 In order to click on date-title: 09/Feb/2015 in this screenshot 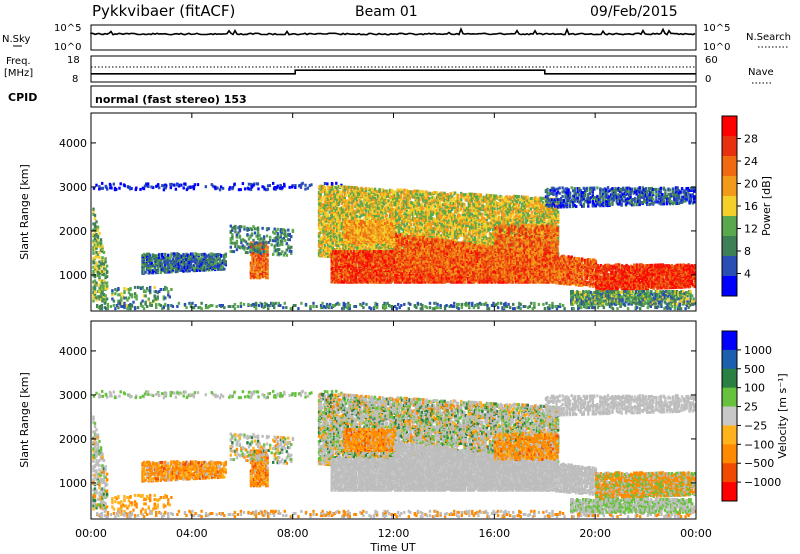, I will do `click(634, 12)`.